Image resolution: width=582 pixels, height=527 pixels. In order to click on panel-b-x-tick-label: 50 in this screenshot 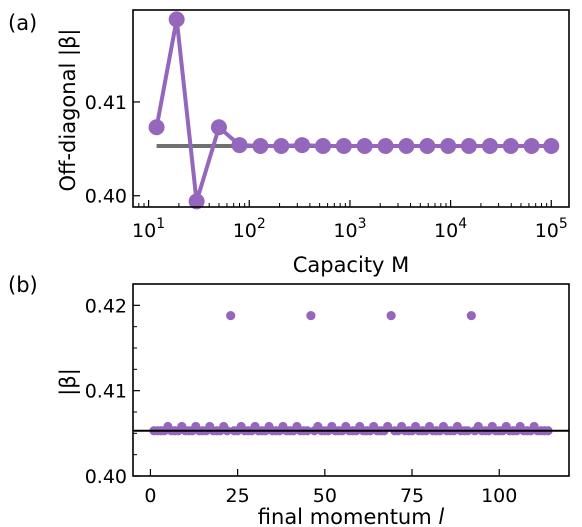, I will do `click(325, 496)`.